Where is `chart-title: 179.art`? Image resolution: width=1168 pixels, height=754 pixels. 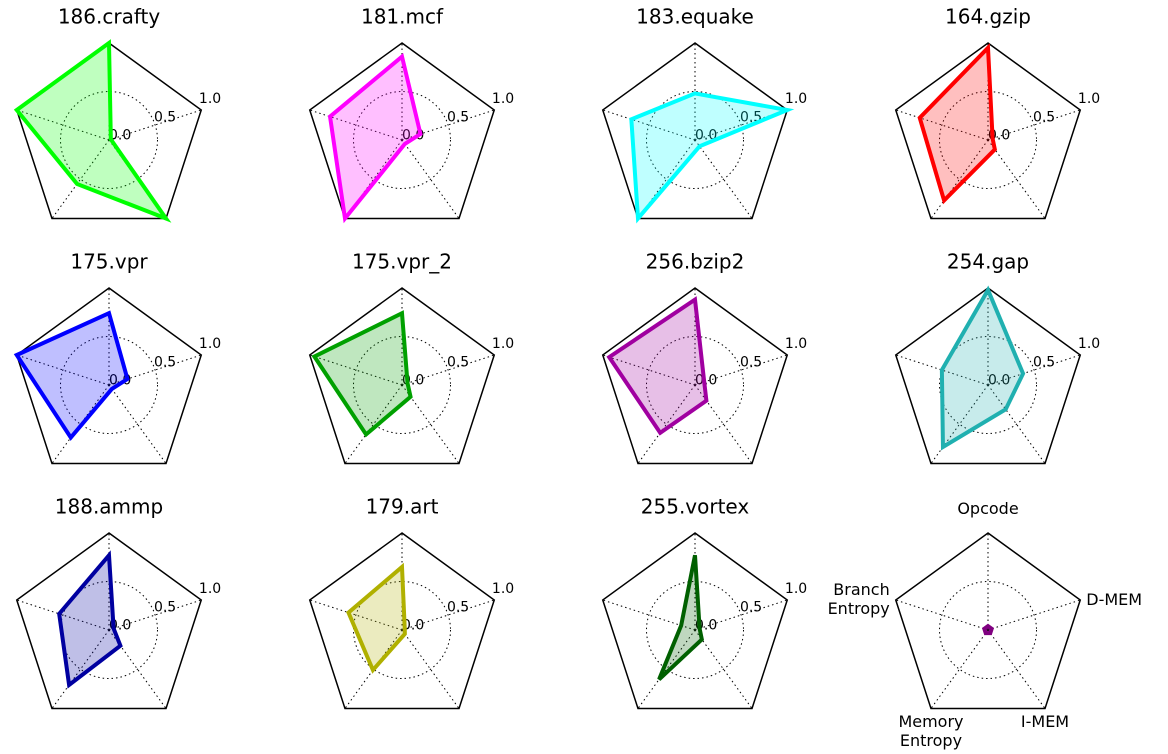
chart-title: 179.art is located at coordinates (402, 507).